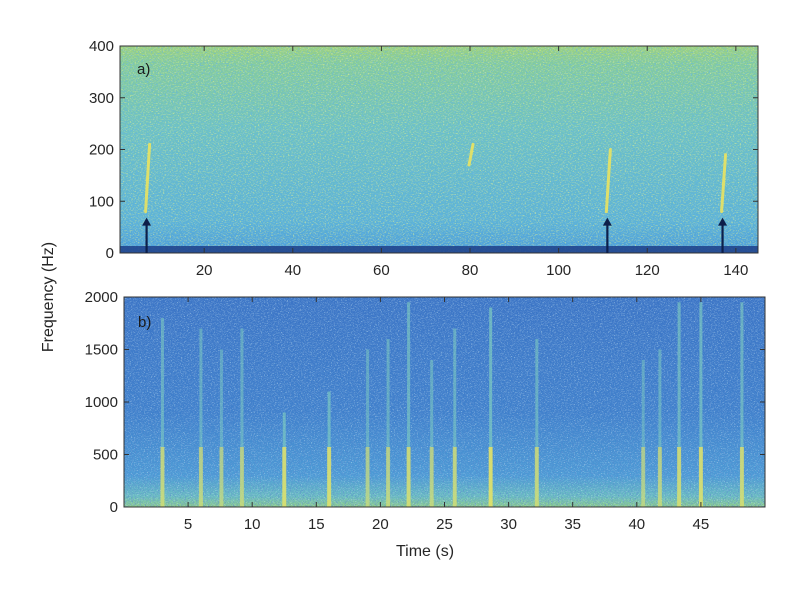 Image resolution: width=800 pixels, height=600 pixels. I want to click on x-tick-label: 100, so click(558, 270).